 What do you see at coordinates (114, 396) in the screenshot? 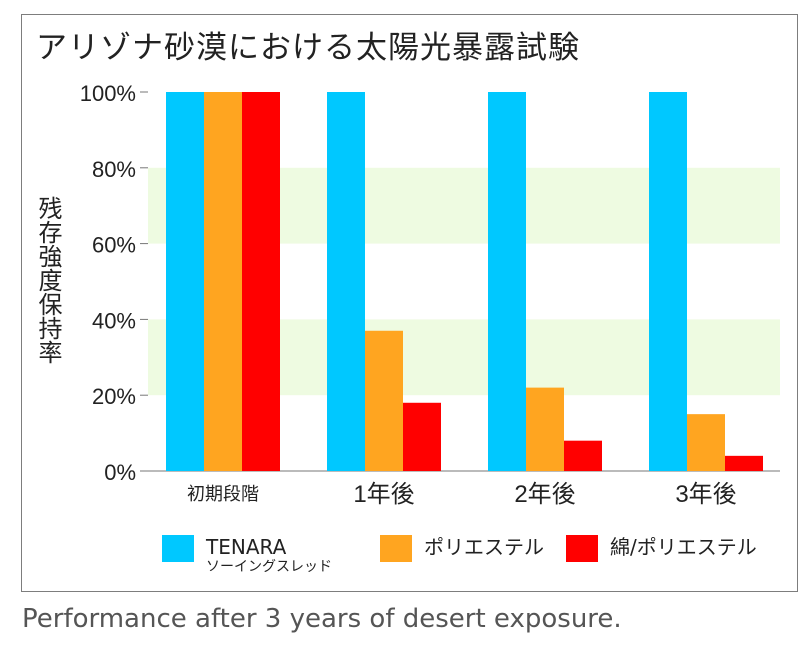
I see `y-tick-label: 20%` at bounding box center [114, 396].